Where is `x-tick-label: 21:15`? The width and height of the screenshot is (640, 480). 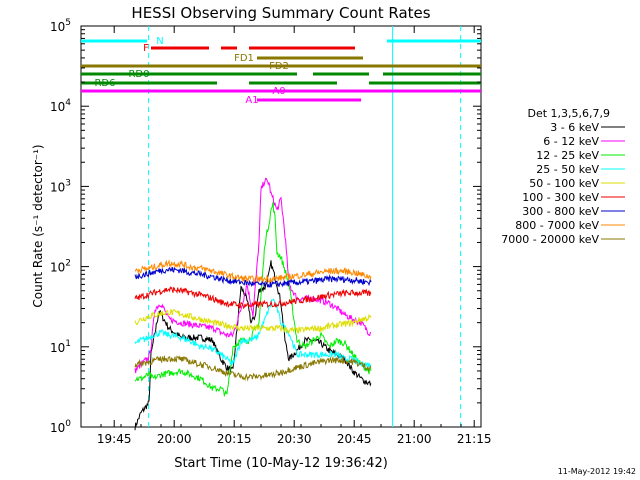 x-tick-label: 21:15 is located at coordinates (474, 439).